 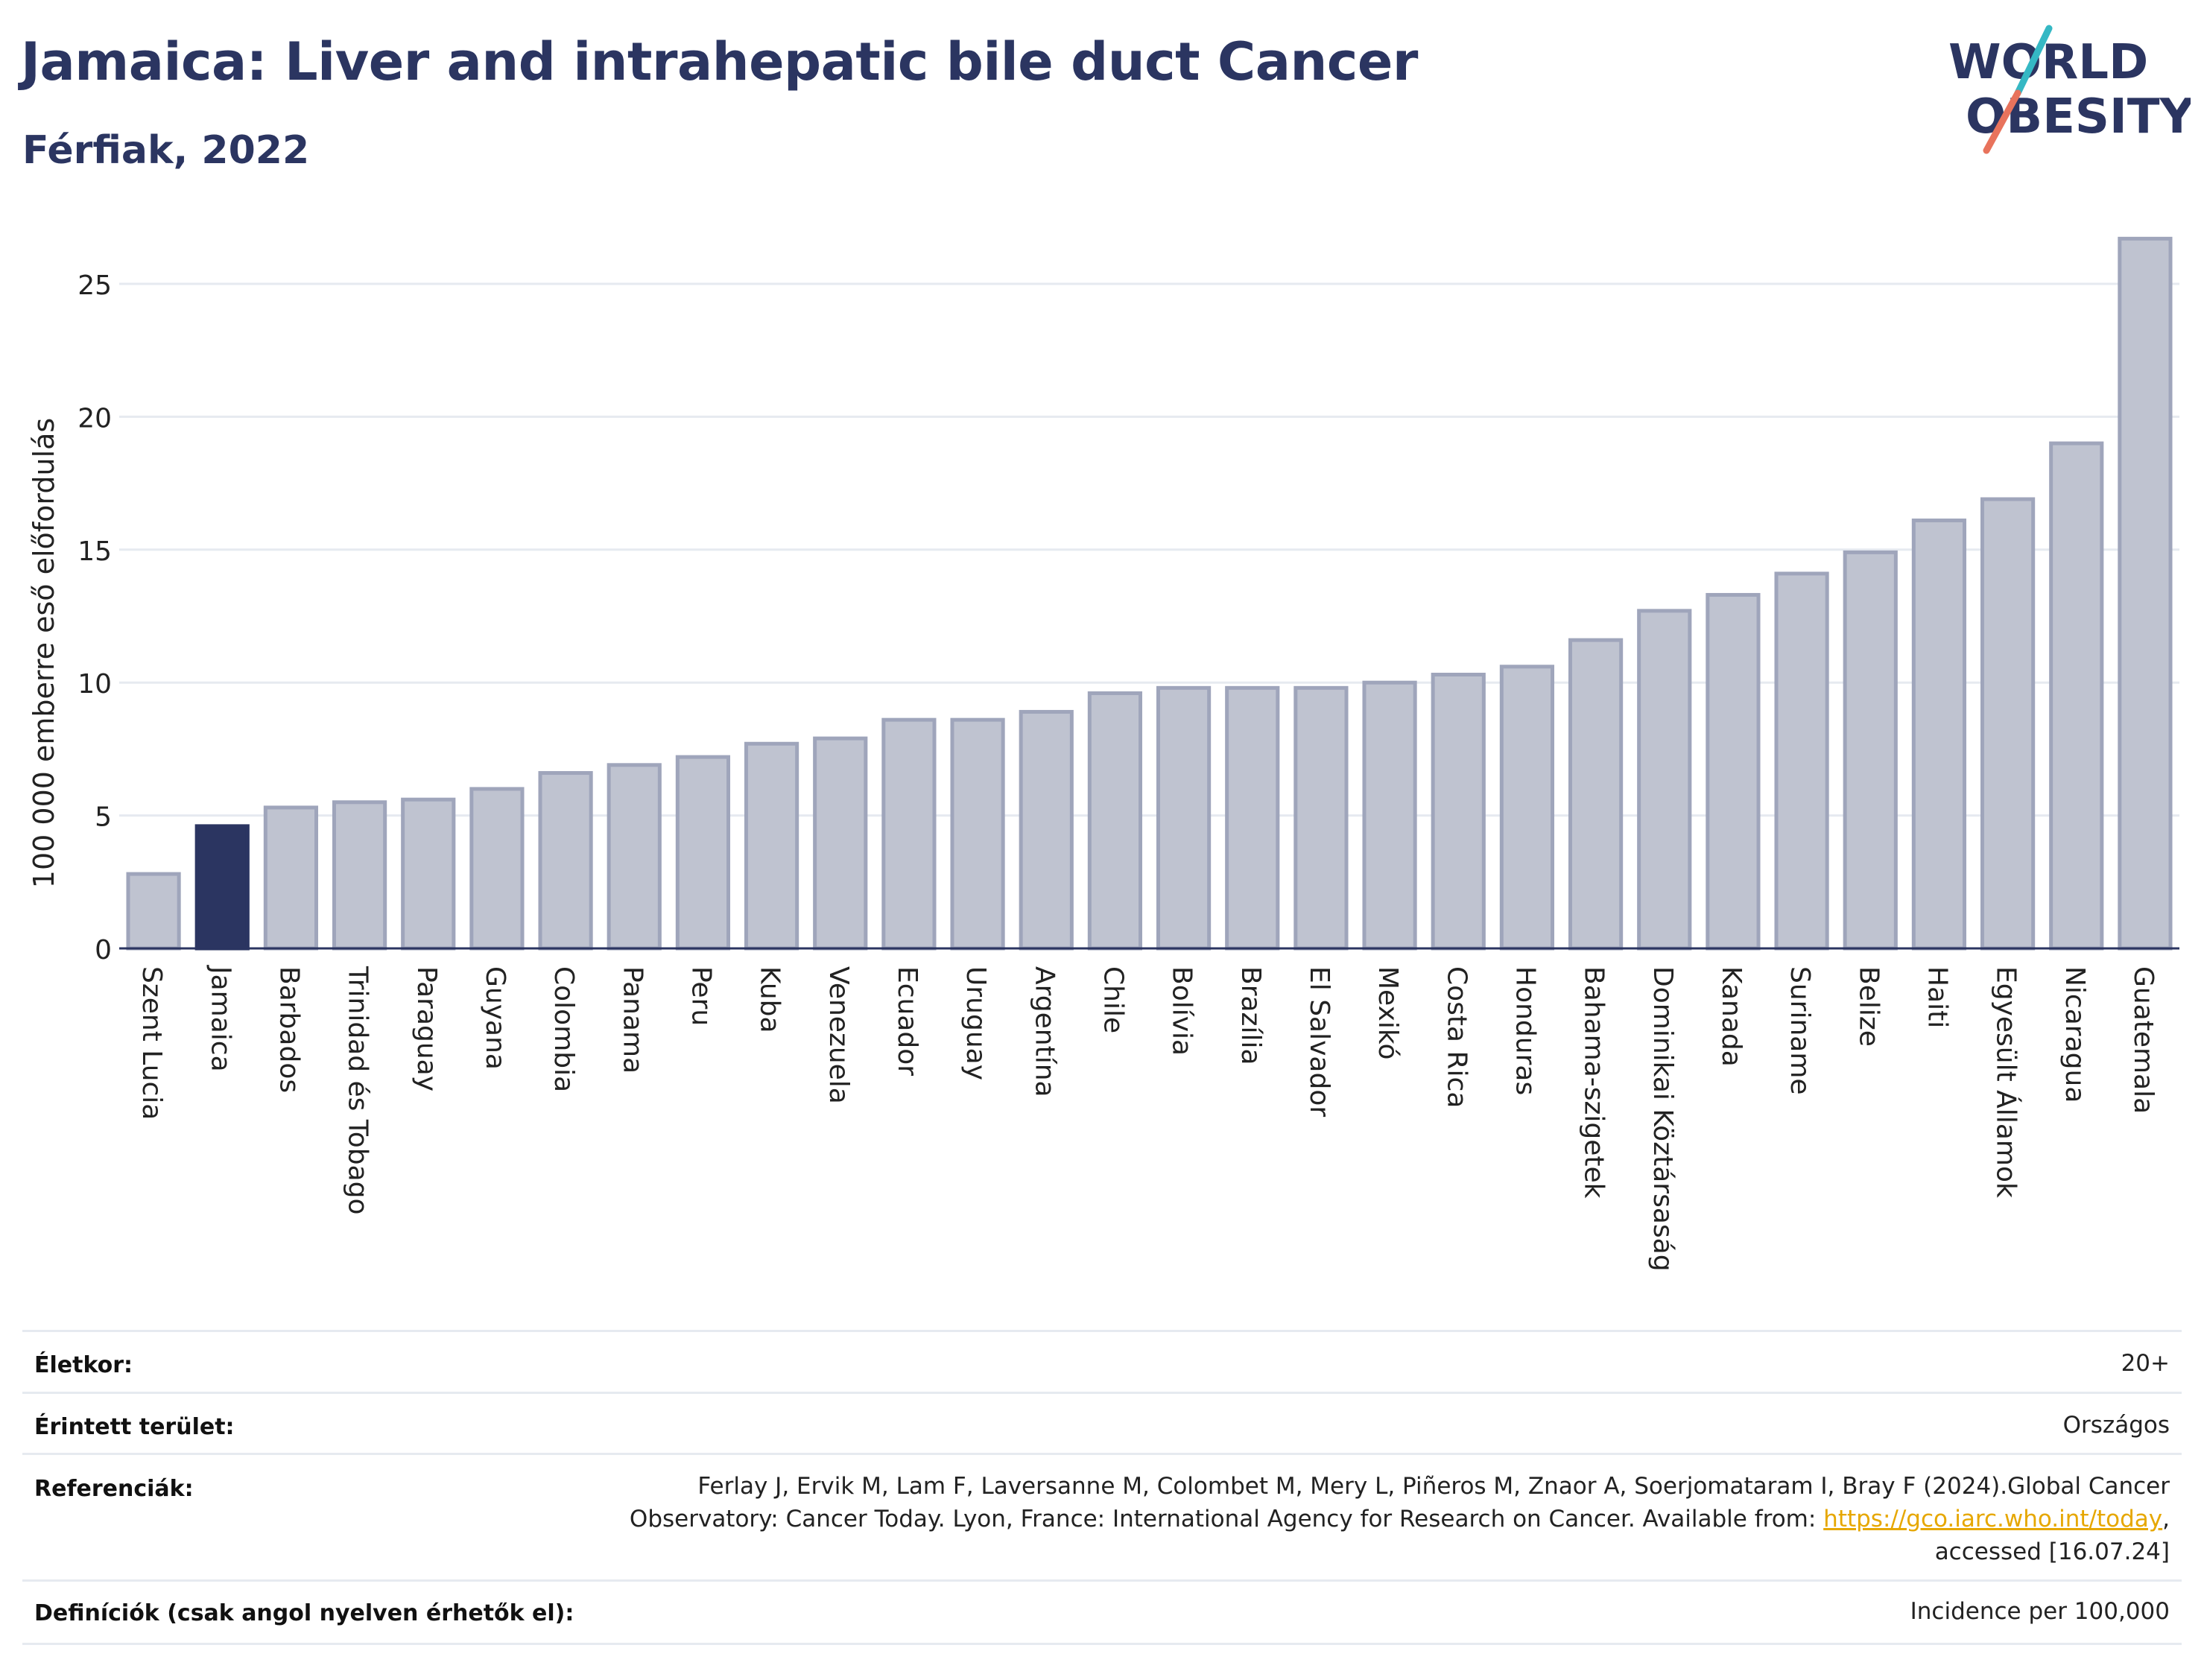 What do you see at coordinates (1456, 1037) in the screenshot?
I see `x-tick-label: Costa Rica` at bounding box center [1456, 1037].